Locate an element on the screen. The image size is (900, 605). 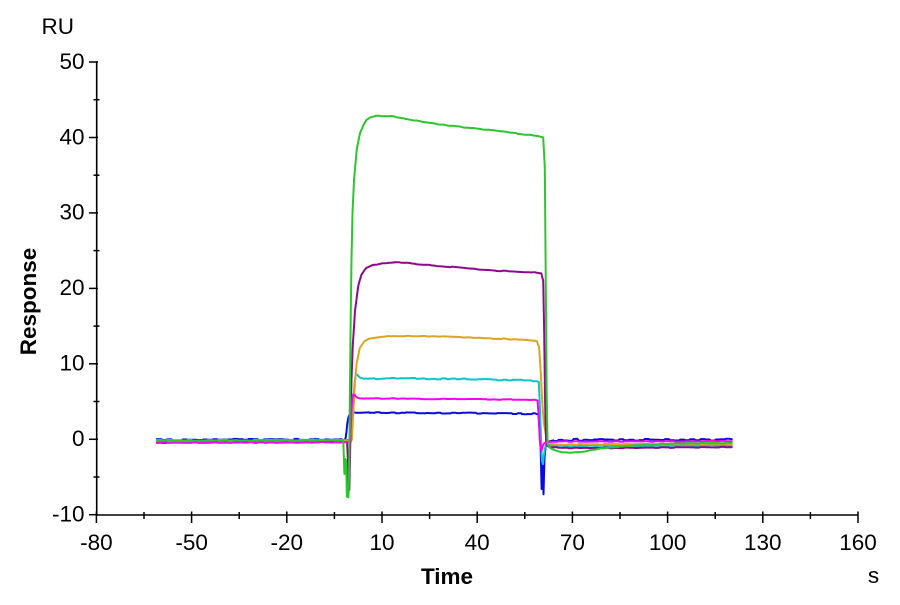
svg-text: Time is located at coordinates (447, 576).